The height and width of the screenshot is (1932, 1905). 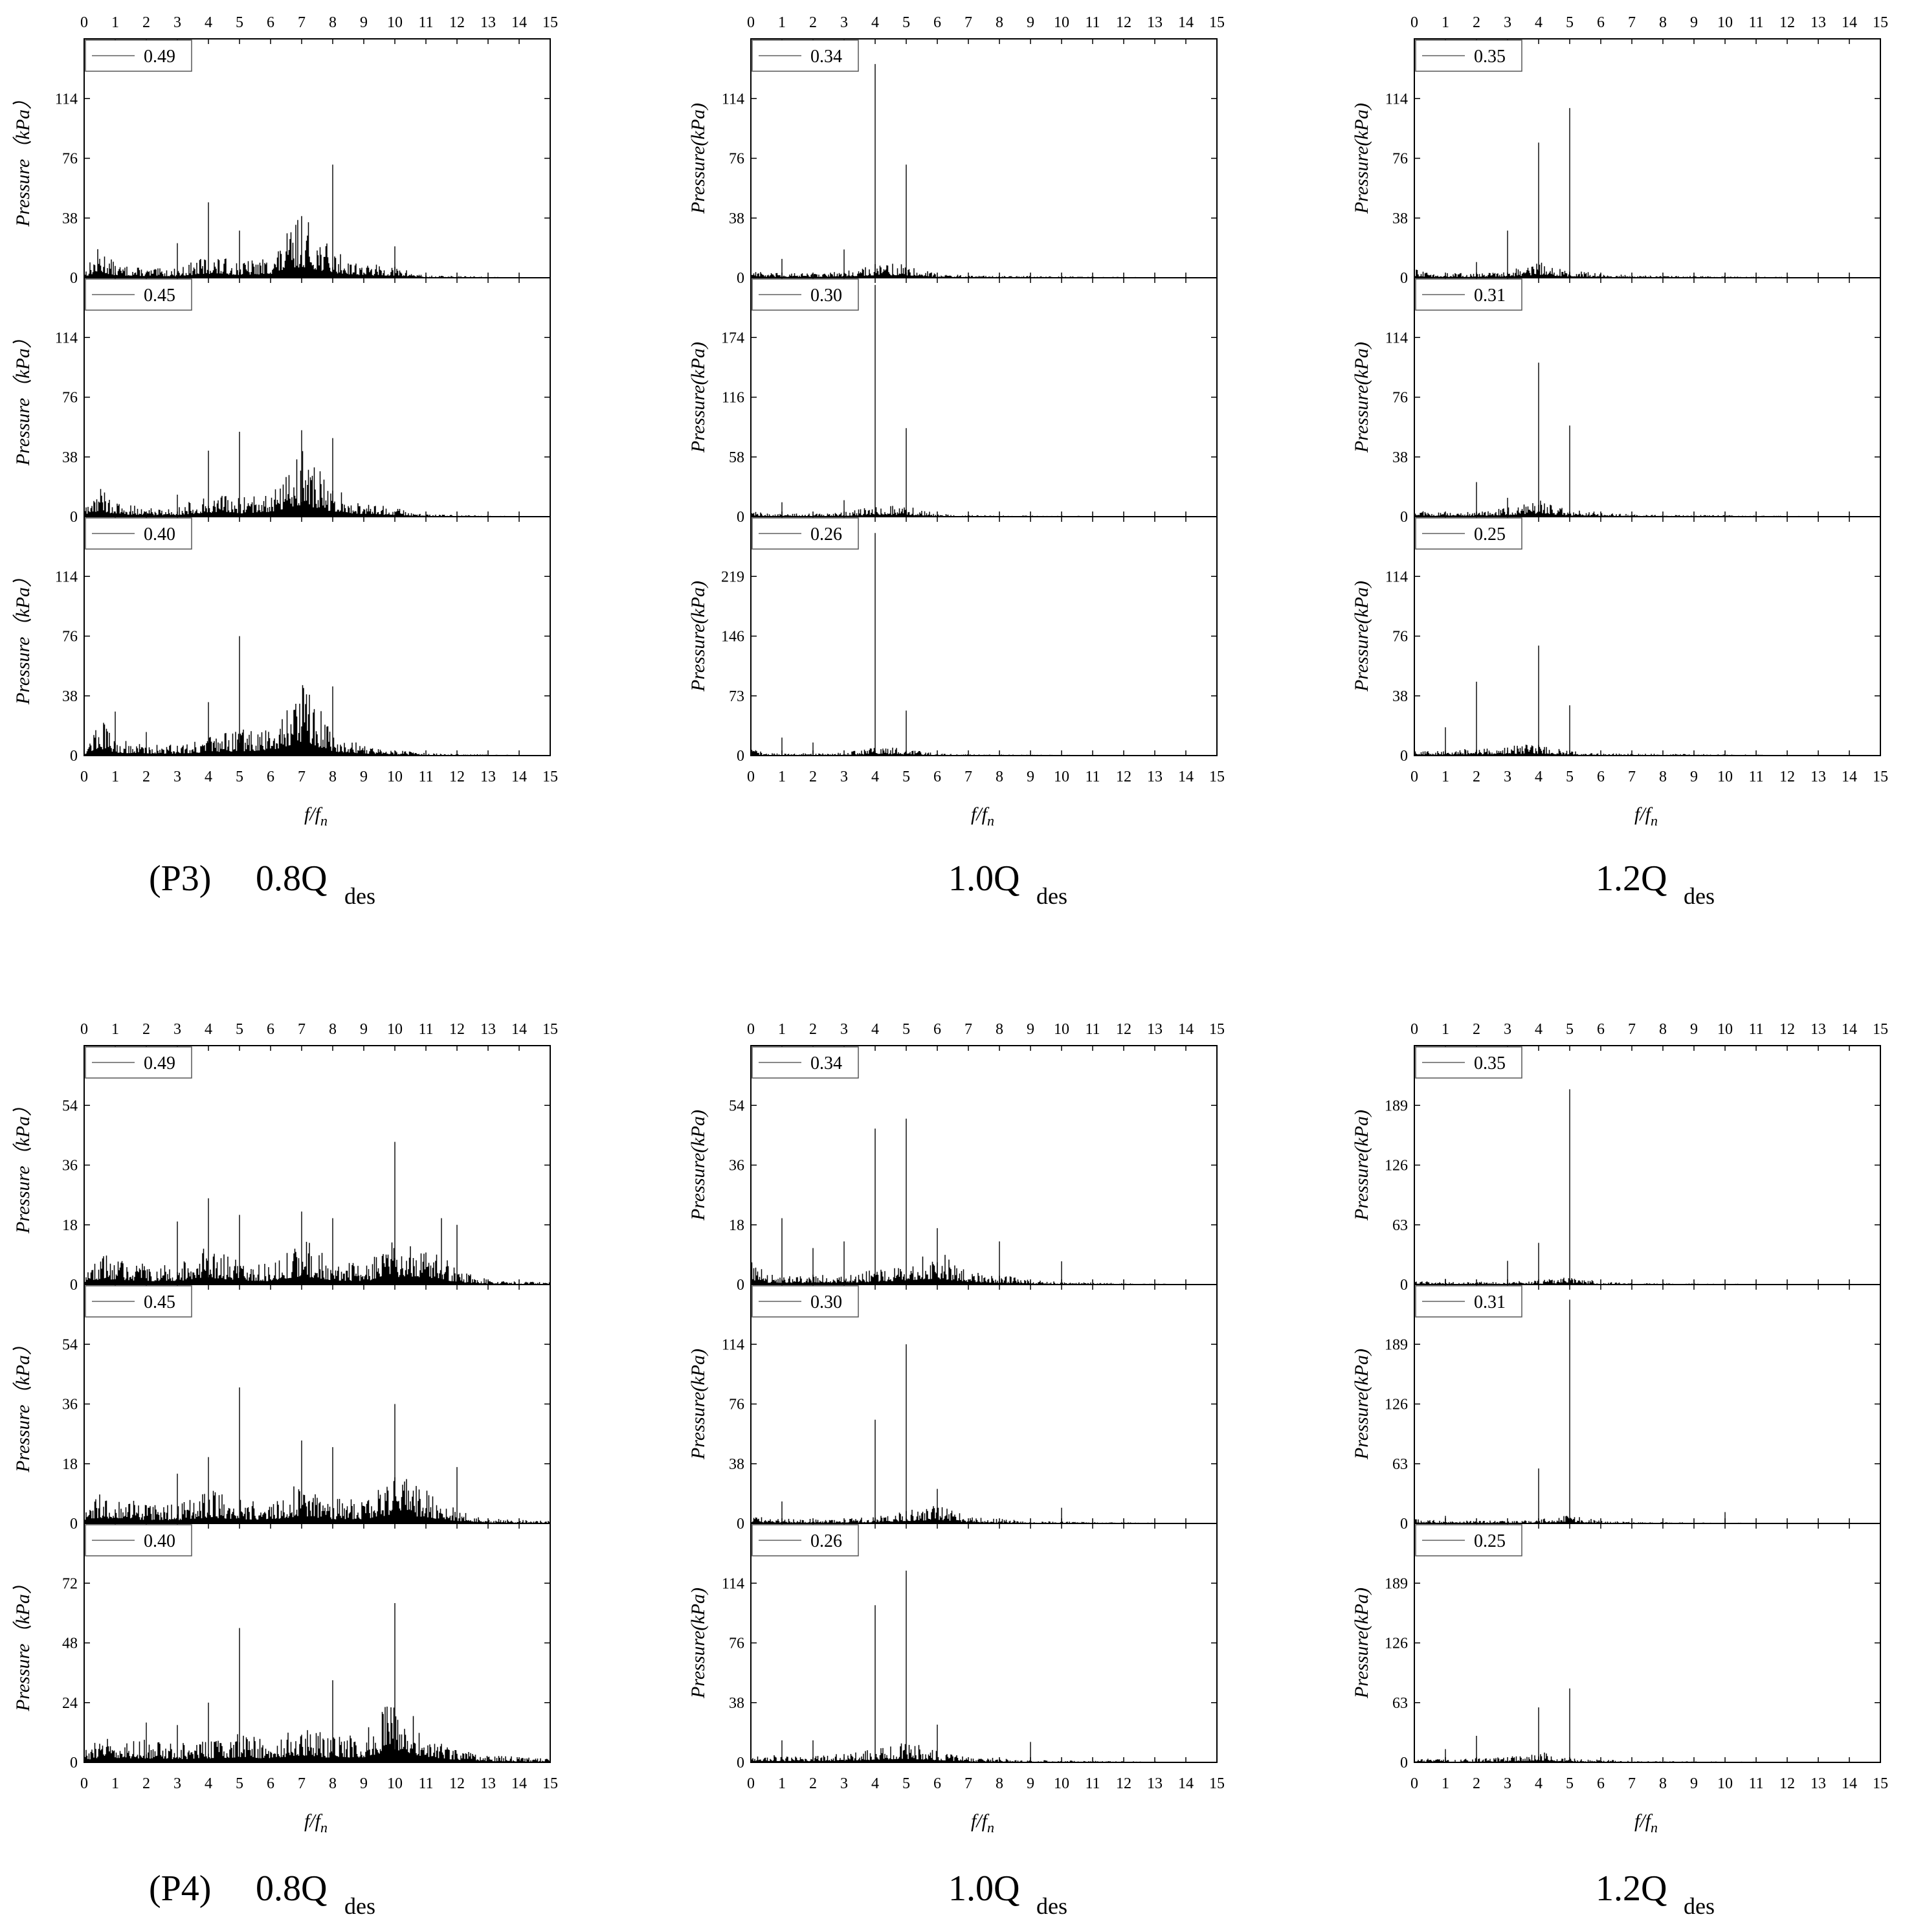 What do you see at coordinates (84, 1029) in the screenshot?
I see `x-tick-label-top: 0` at bounding box center [84, 1029].